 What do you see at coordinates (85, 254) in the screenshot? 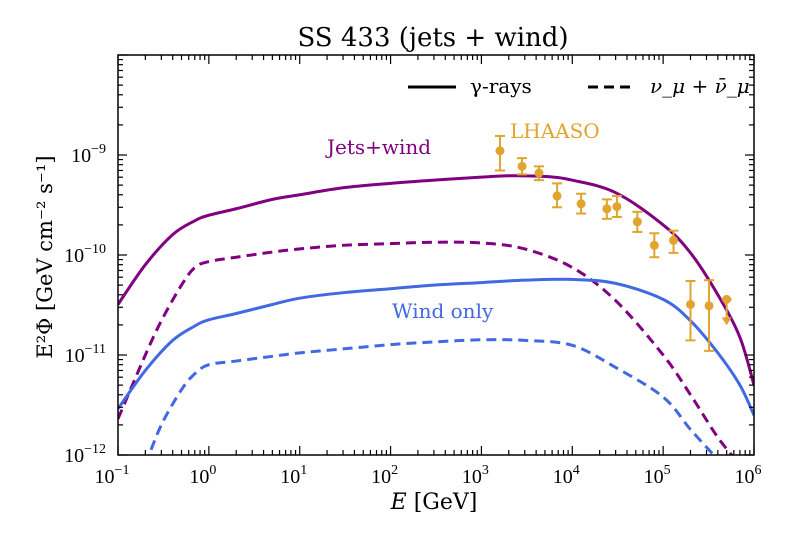
I see `y-tick-label: 10−10` at bounding box center [85, 254].